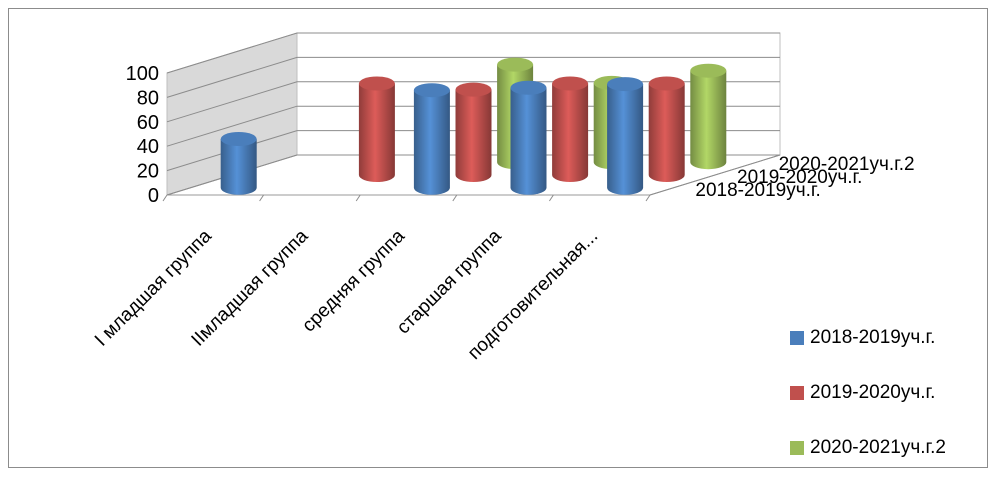  I want to click on y-tick-label: 60, so click(148, 123).